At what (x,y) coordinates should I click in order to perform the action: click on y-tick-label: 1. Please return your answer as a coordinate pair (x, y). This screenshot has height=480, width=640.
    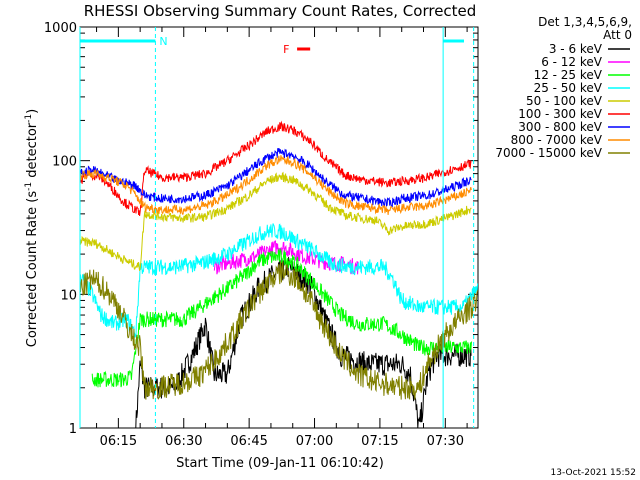
    Looking at the image, I should click on (73, 429).